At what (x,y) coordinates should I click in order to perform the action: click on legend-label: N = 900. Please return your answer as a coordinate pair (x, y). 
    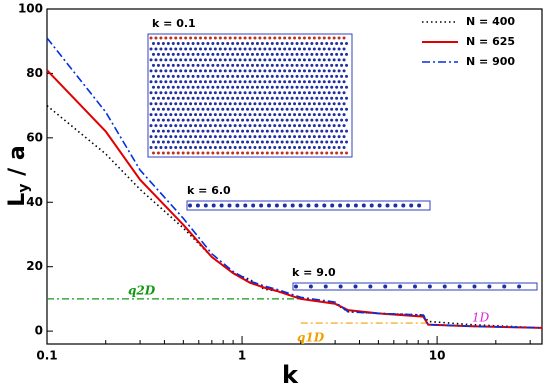
    Looking at the image, I should click on (490, 61).